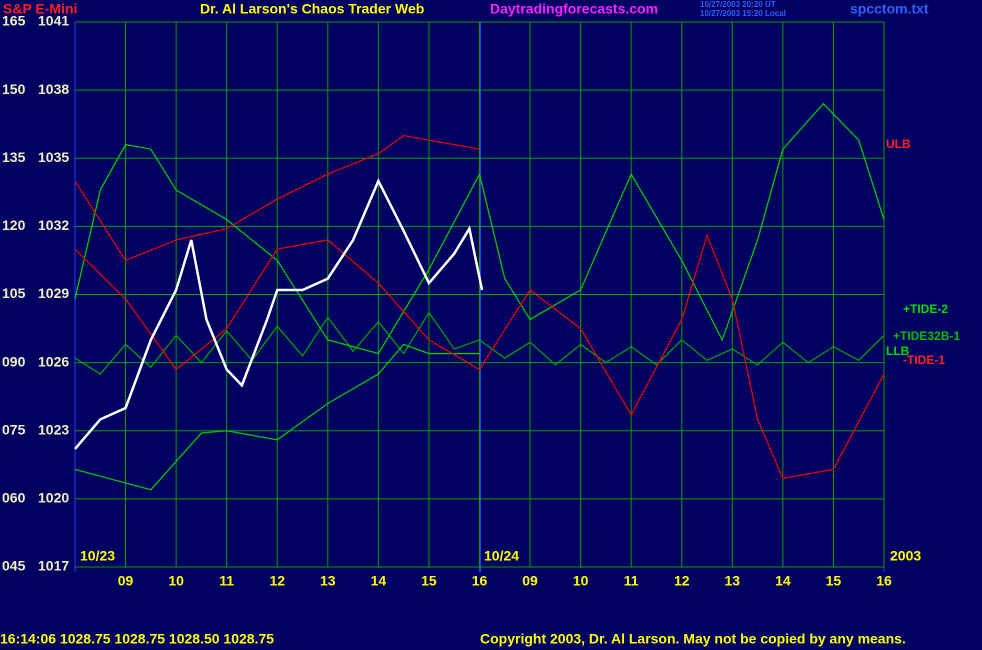 The image size is (982, 650). What do you see at coordinates (40, 9) in the screenshot?
I see `chart-title: S&P E-Mini` at bounding box center [40, 9].